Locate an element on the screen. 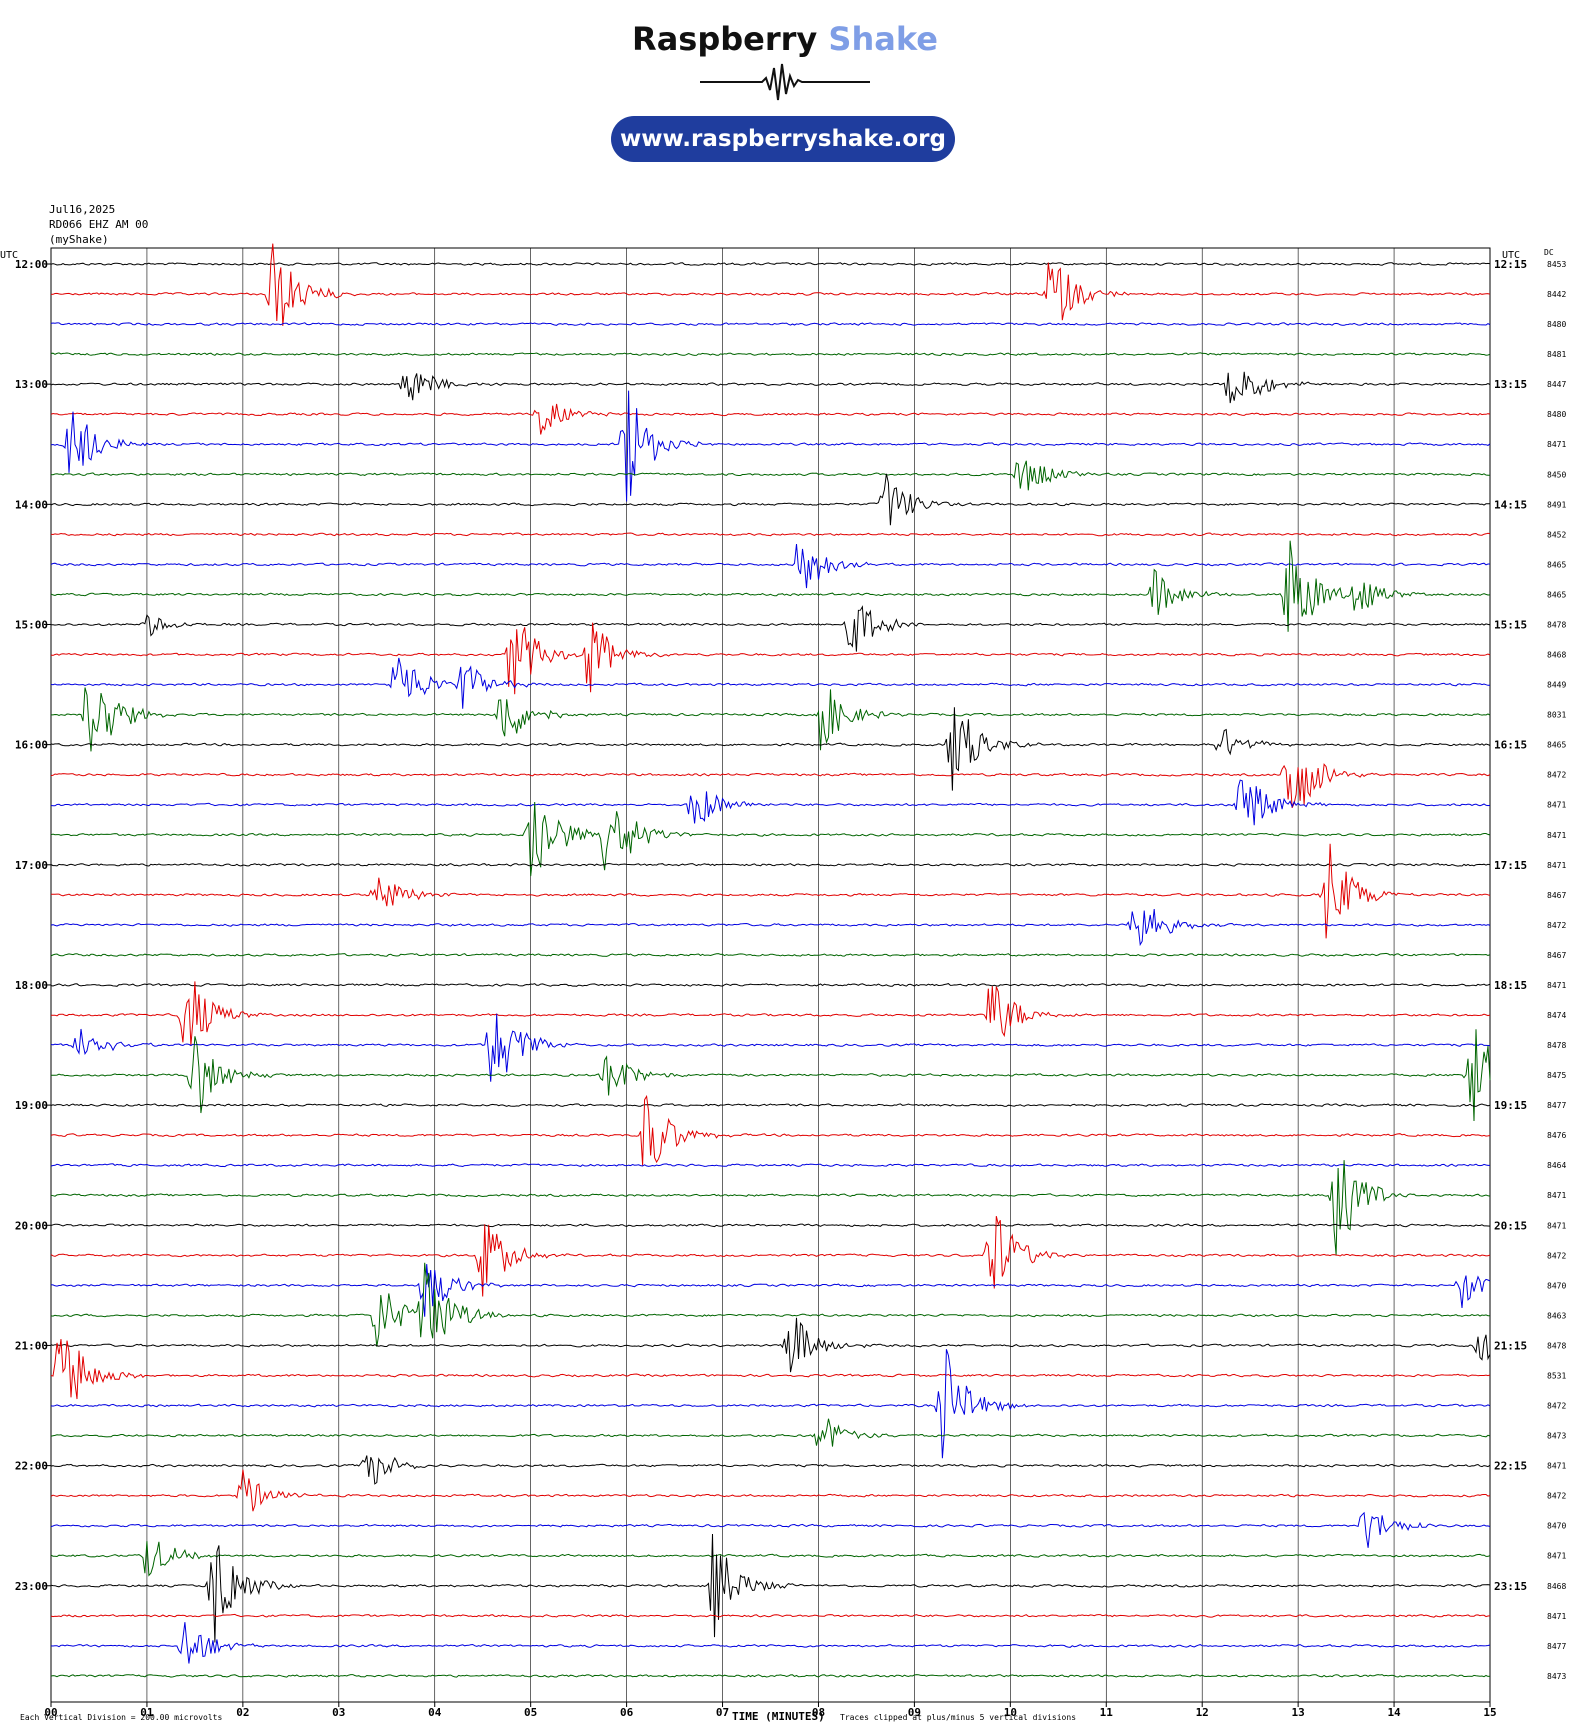 The height and width of the screenshot is (1732, 1570). left-hour-label: 22:00 is located at coordinates (31, 1466).